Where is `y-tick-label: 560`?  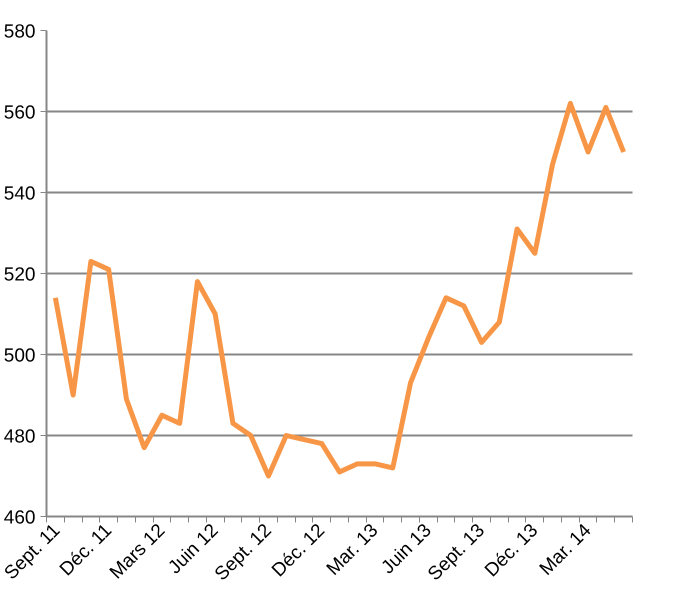 y-tick-label: 560 is located at coordinates (20, 113).